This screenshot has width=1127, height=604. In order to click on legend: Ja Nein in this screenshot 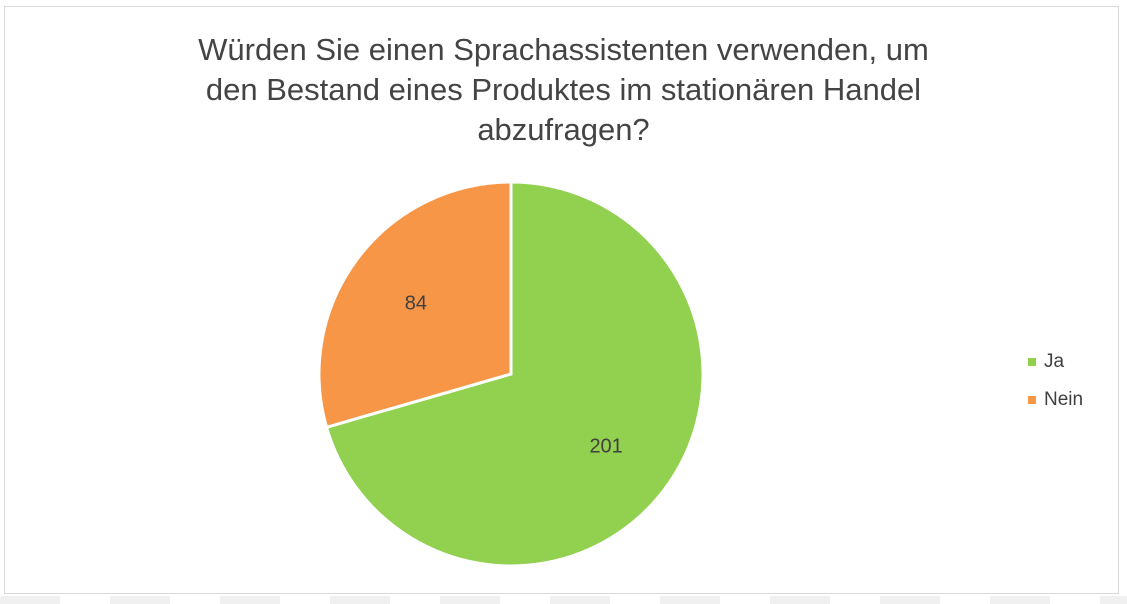, I will do `click(1055, 381)`.